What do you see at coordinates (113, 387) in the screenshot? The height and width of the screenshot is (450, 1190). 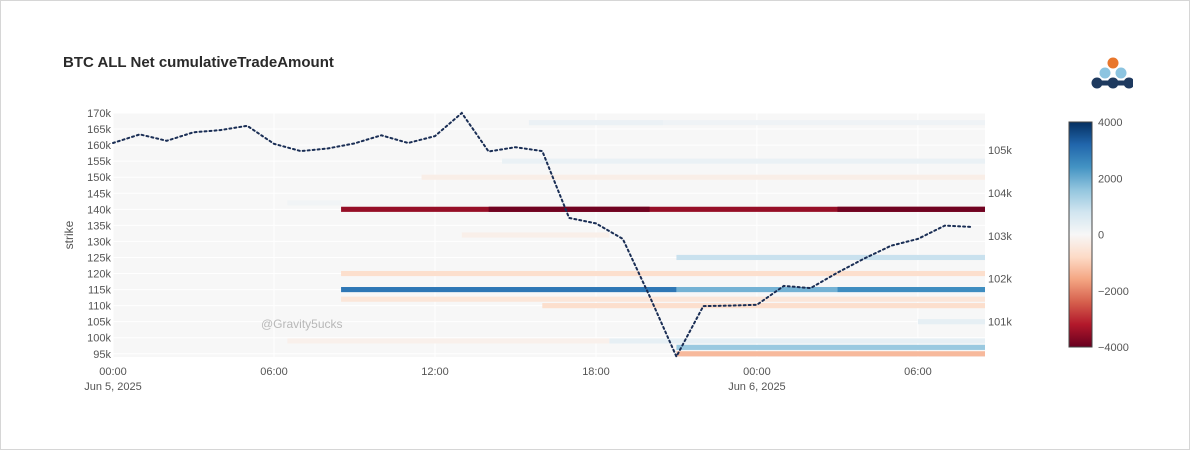 I see `x-tick-date-label: Jun 5, 2025` at bounding box center [113, 387].